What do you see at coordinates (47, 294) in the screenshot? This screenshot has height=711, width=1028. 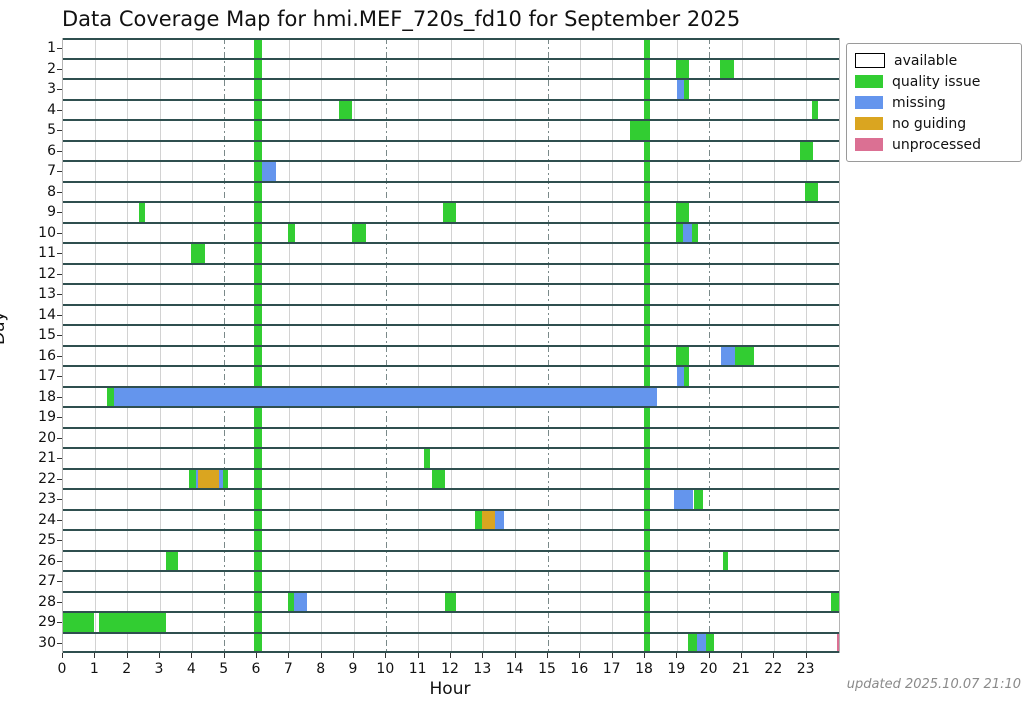 I see `y-tick-label: 13` at bounding box center [47, 294].